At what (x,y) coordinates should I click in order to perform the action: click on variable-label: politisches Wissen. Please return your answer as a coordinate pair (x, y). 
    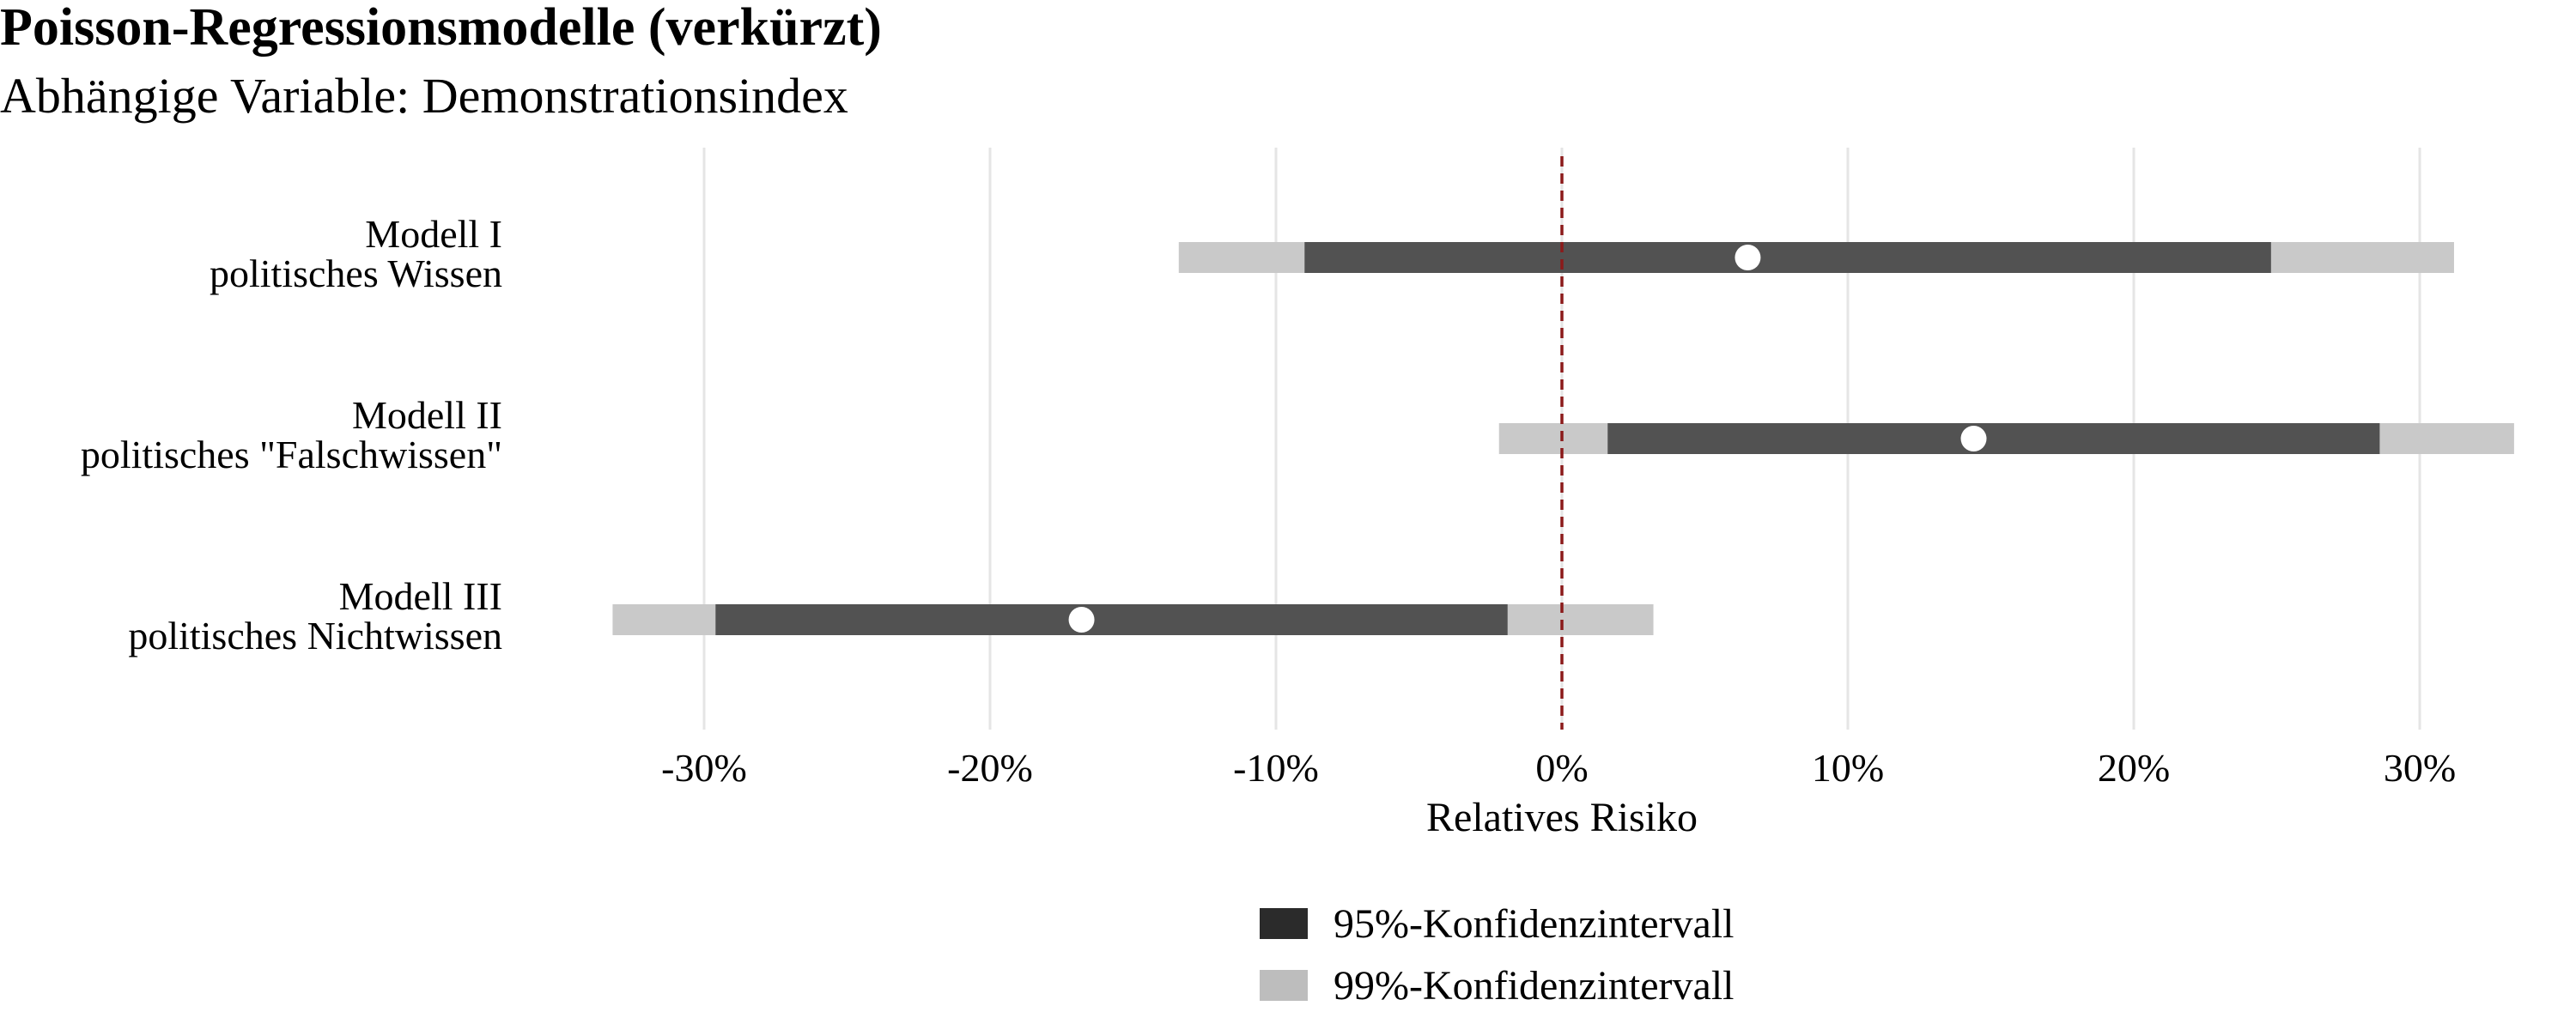
    Looking at the image, I should click on (356, 273).